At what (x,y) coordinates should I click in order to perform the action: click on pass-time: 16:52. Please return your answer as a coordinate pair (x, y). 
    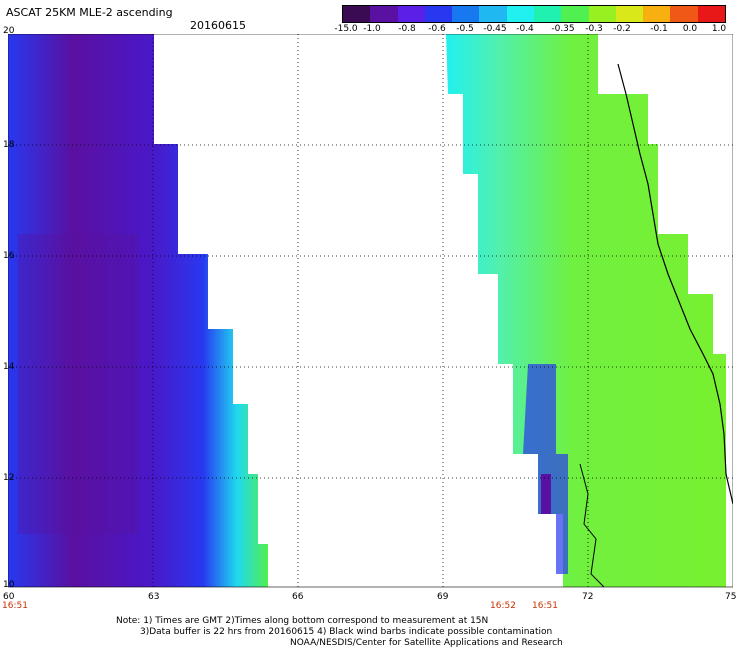
    Looking at the image, I should click on (503, 606).